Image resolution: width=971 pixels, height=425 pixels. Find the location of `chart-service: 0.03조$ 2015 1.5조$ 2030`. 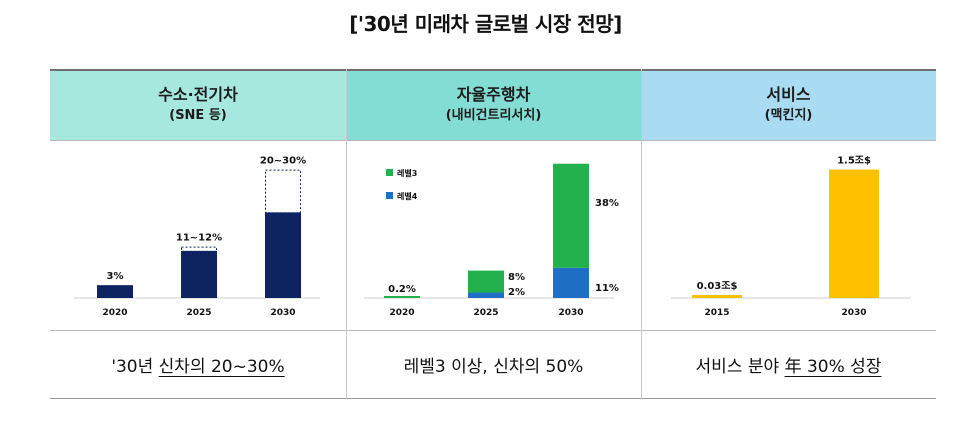

chart-service: 0.03조$ 2015 1.5조$ 2030 is located at coordinates (788, 236).